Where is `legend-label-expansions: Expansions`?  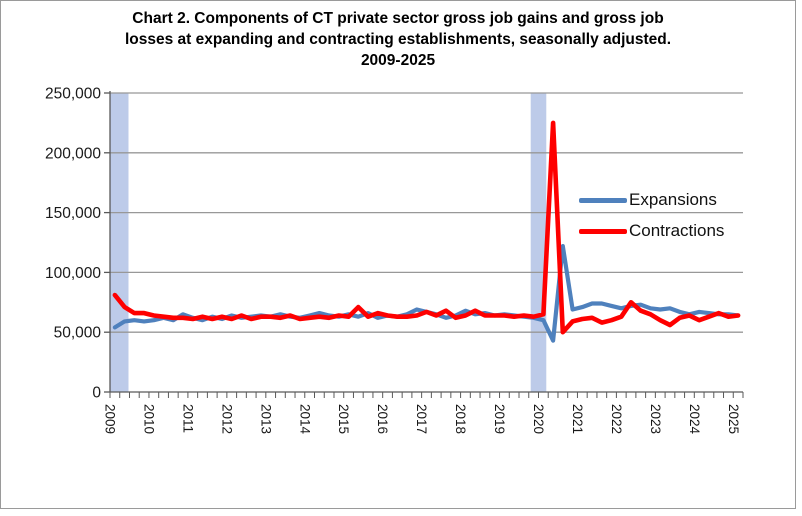
legend-label-expansions: Expansions is located at coordinates (673, 199).